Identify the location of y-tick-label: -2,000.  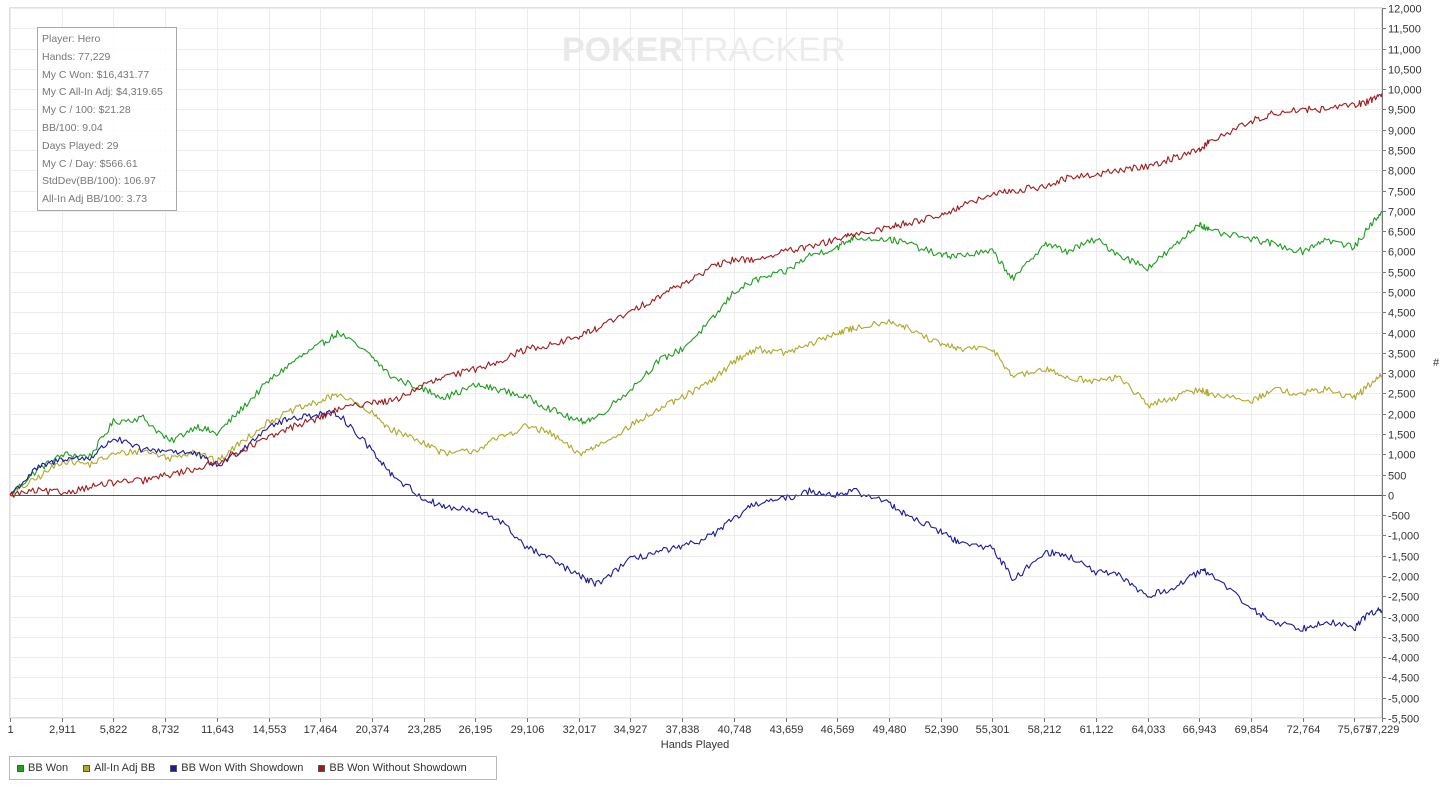
(1403, 578).